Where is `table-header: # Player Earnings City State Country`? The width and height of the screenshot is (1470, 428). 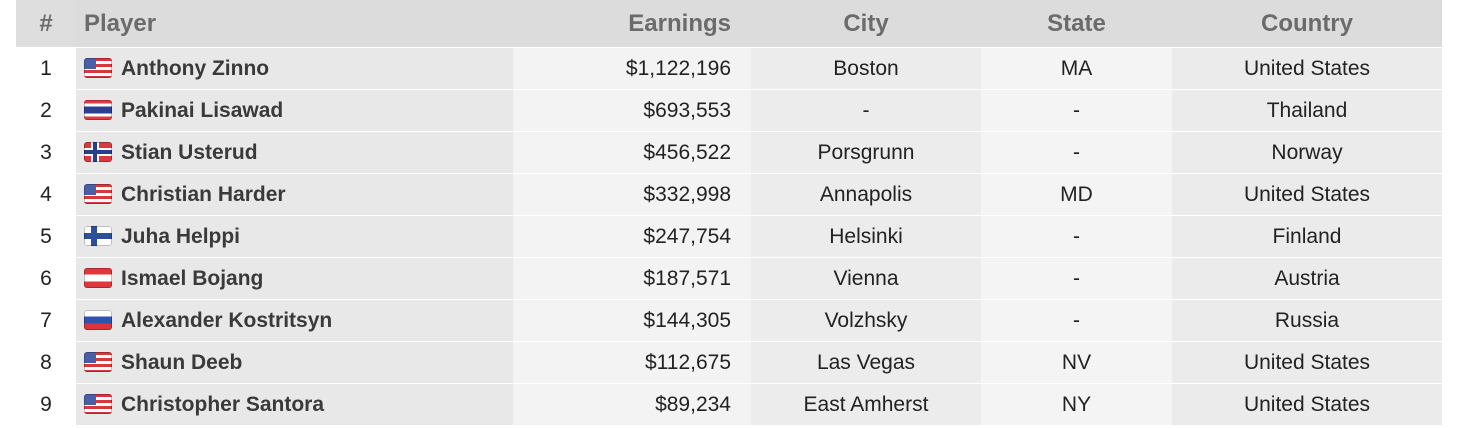 table-header: # Player Earnings City State Country is located at coordinates (729, 24).